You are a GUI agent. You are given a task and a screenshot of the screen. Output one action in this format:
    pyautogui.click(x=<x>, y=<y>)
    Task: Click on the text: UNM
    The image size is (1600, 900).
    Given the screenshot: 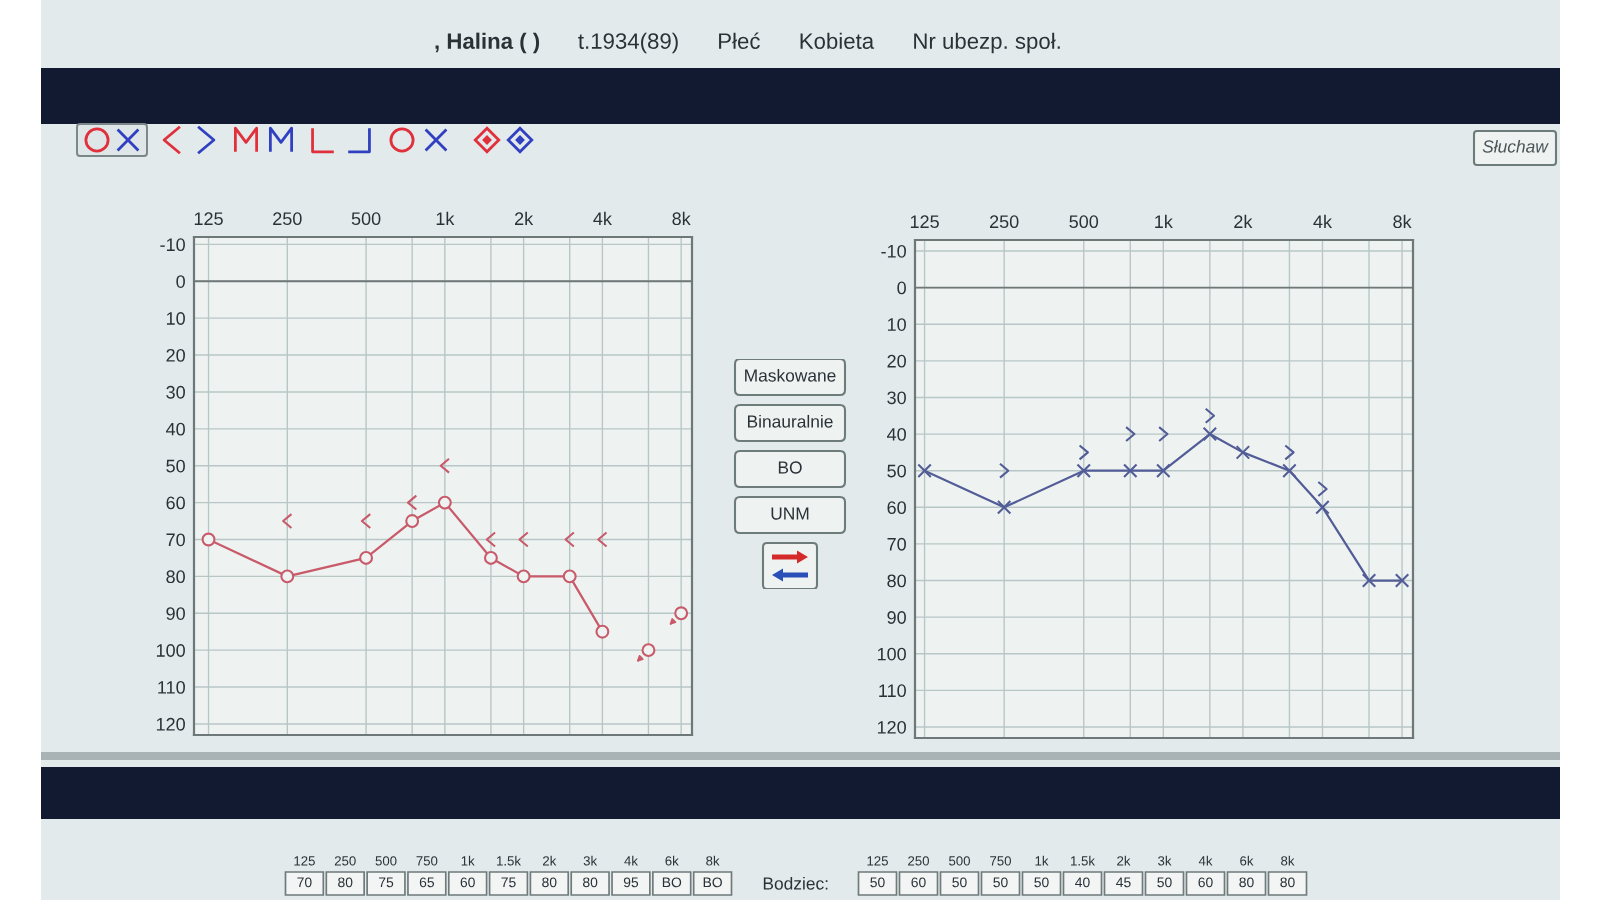 What is the action you would take?
    pyautogui.click(x=790, y=513)
    